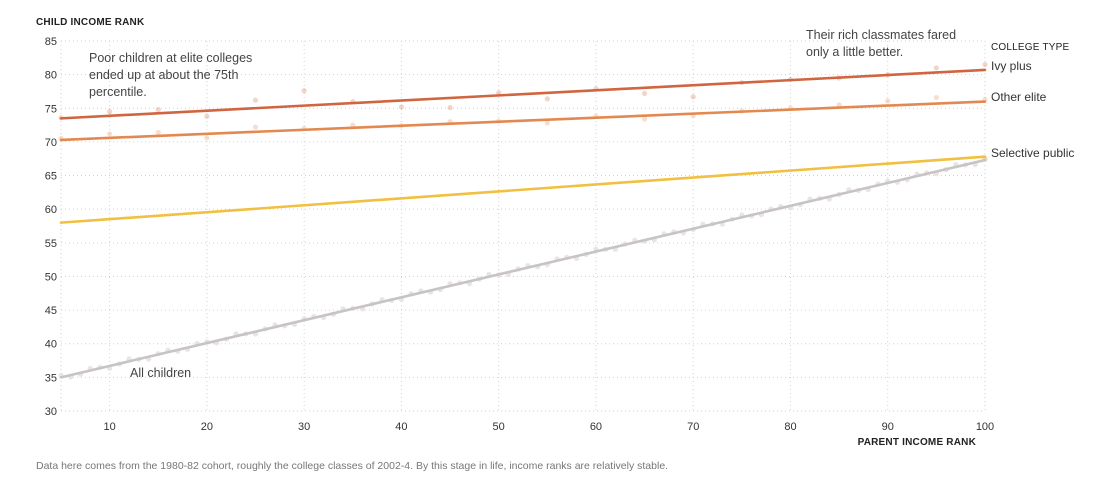 This screenshot has height=492, width=1118. Describe the element at coordinates (1011, 66) in the screenshot. I see `series-label-ivy-plus: Ivy plus` at that location.